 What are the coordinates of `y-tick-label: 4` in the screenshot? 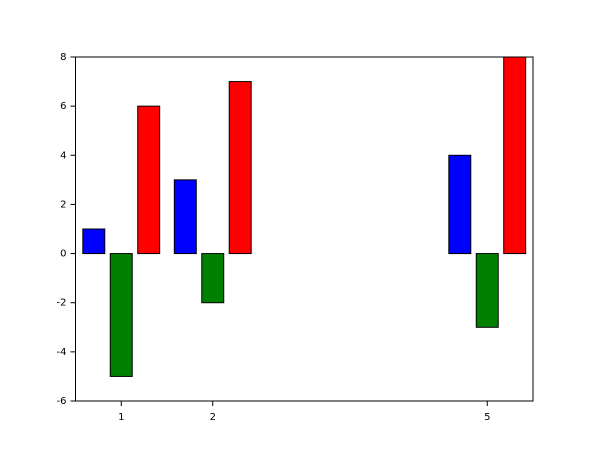 It's located at (63, 155).